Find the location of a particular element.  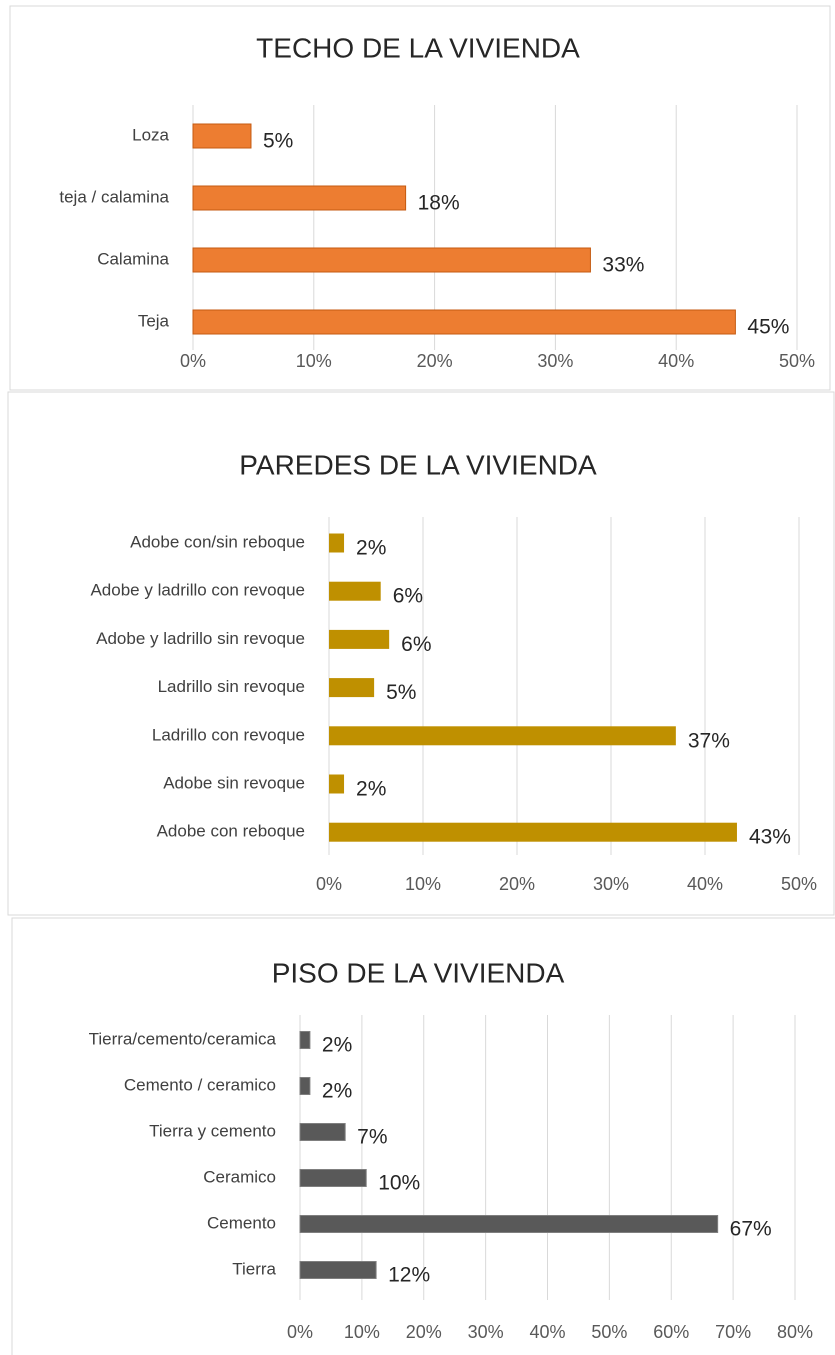

category-label: Cemento is located at coordinates (241, 1222).